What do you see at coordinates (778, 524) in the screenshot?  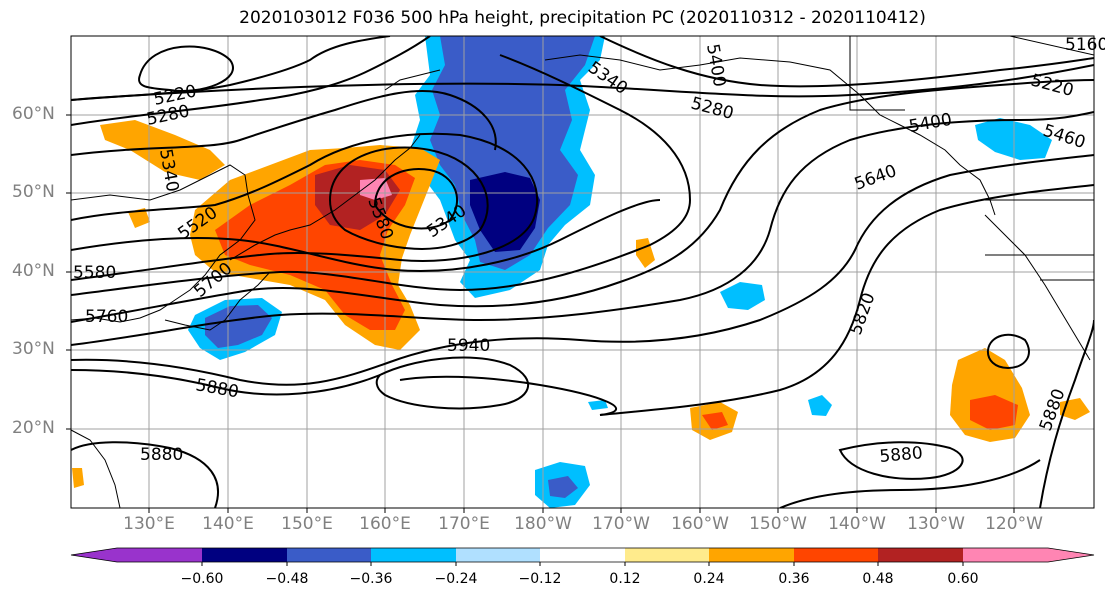 I see `lon-label: 150°W` at bounding box center [778, 524].